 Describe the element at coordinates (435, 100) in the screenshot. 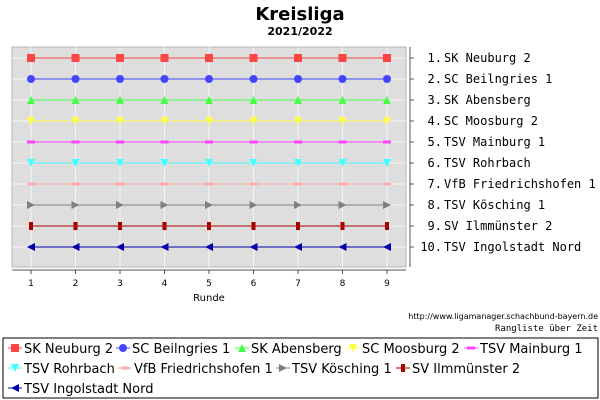

I see `rank-number: 3.` at that location.